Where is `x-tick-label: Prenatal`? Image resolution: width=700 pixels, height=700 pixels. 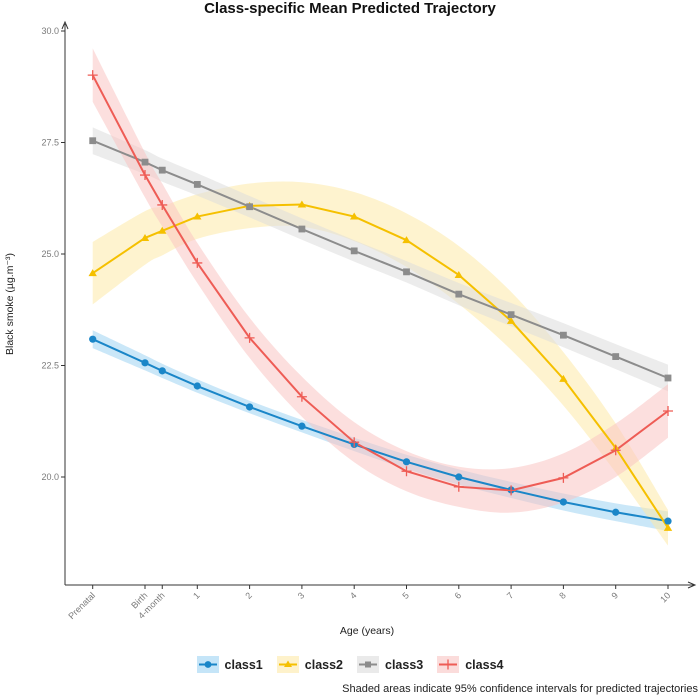
x-tick-label: Prenatal is located at coordinates (81, 605).